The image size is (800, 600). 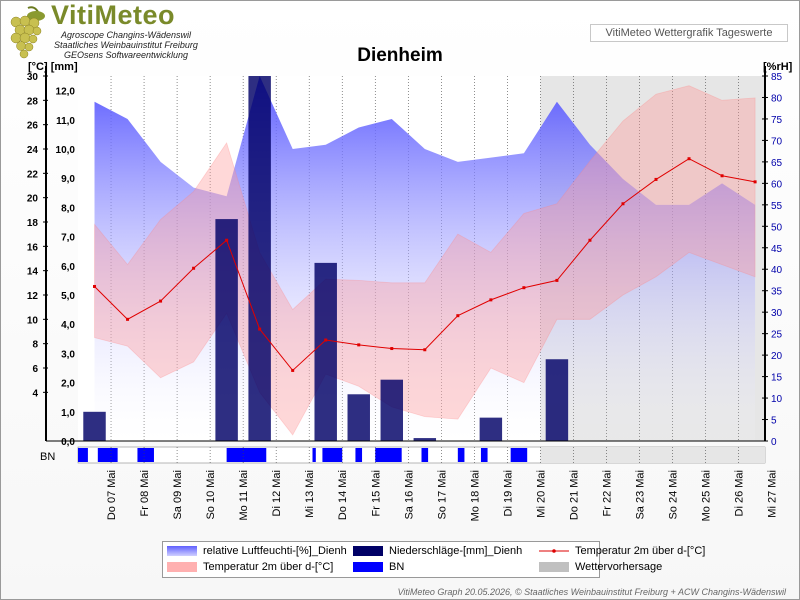 What do you see at coordinates (68, 267) in the screenshot?
I see `rain-tick-label: 6,0` at bounding box center [68, 267].